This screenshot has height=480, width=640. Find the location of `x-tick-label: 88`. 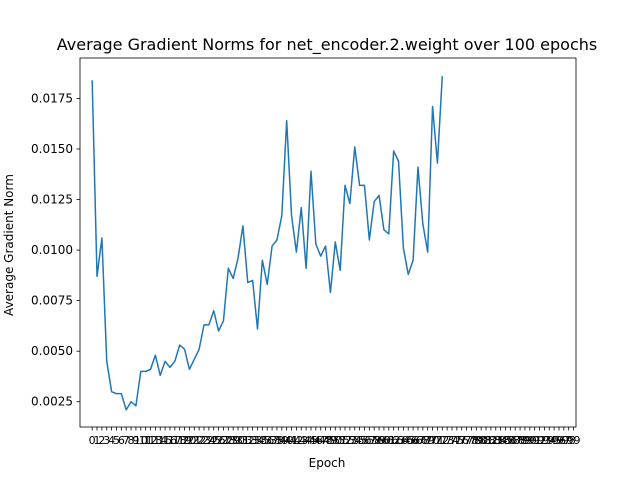

x-tick-label: 88 is located at coordinates (520, 440).